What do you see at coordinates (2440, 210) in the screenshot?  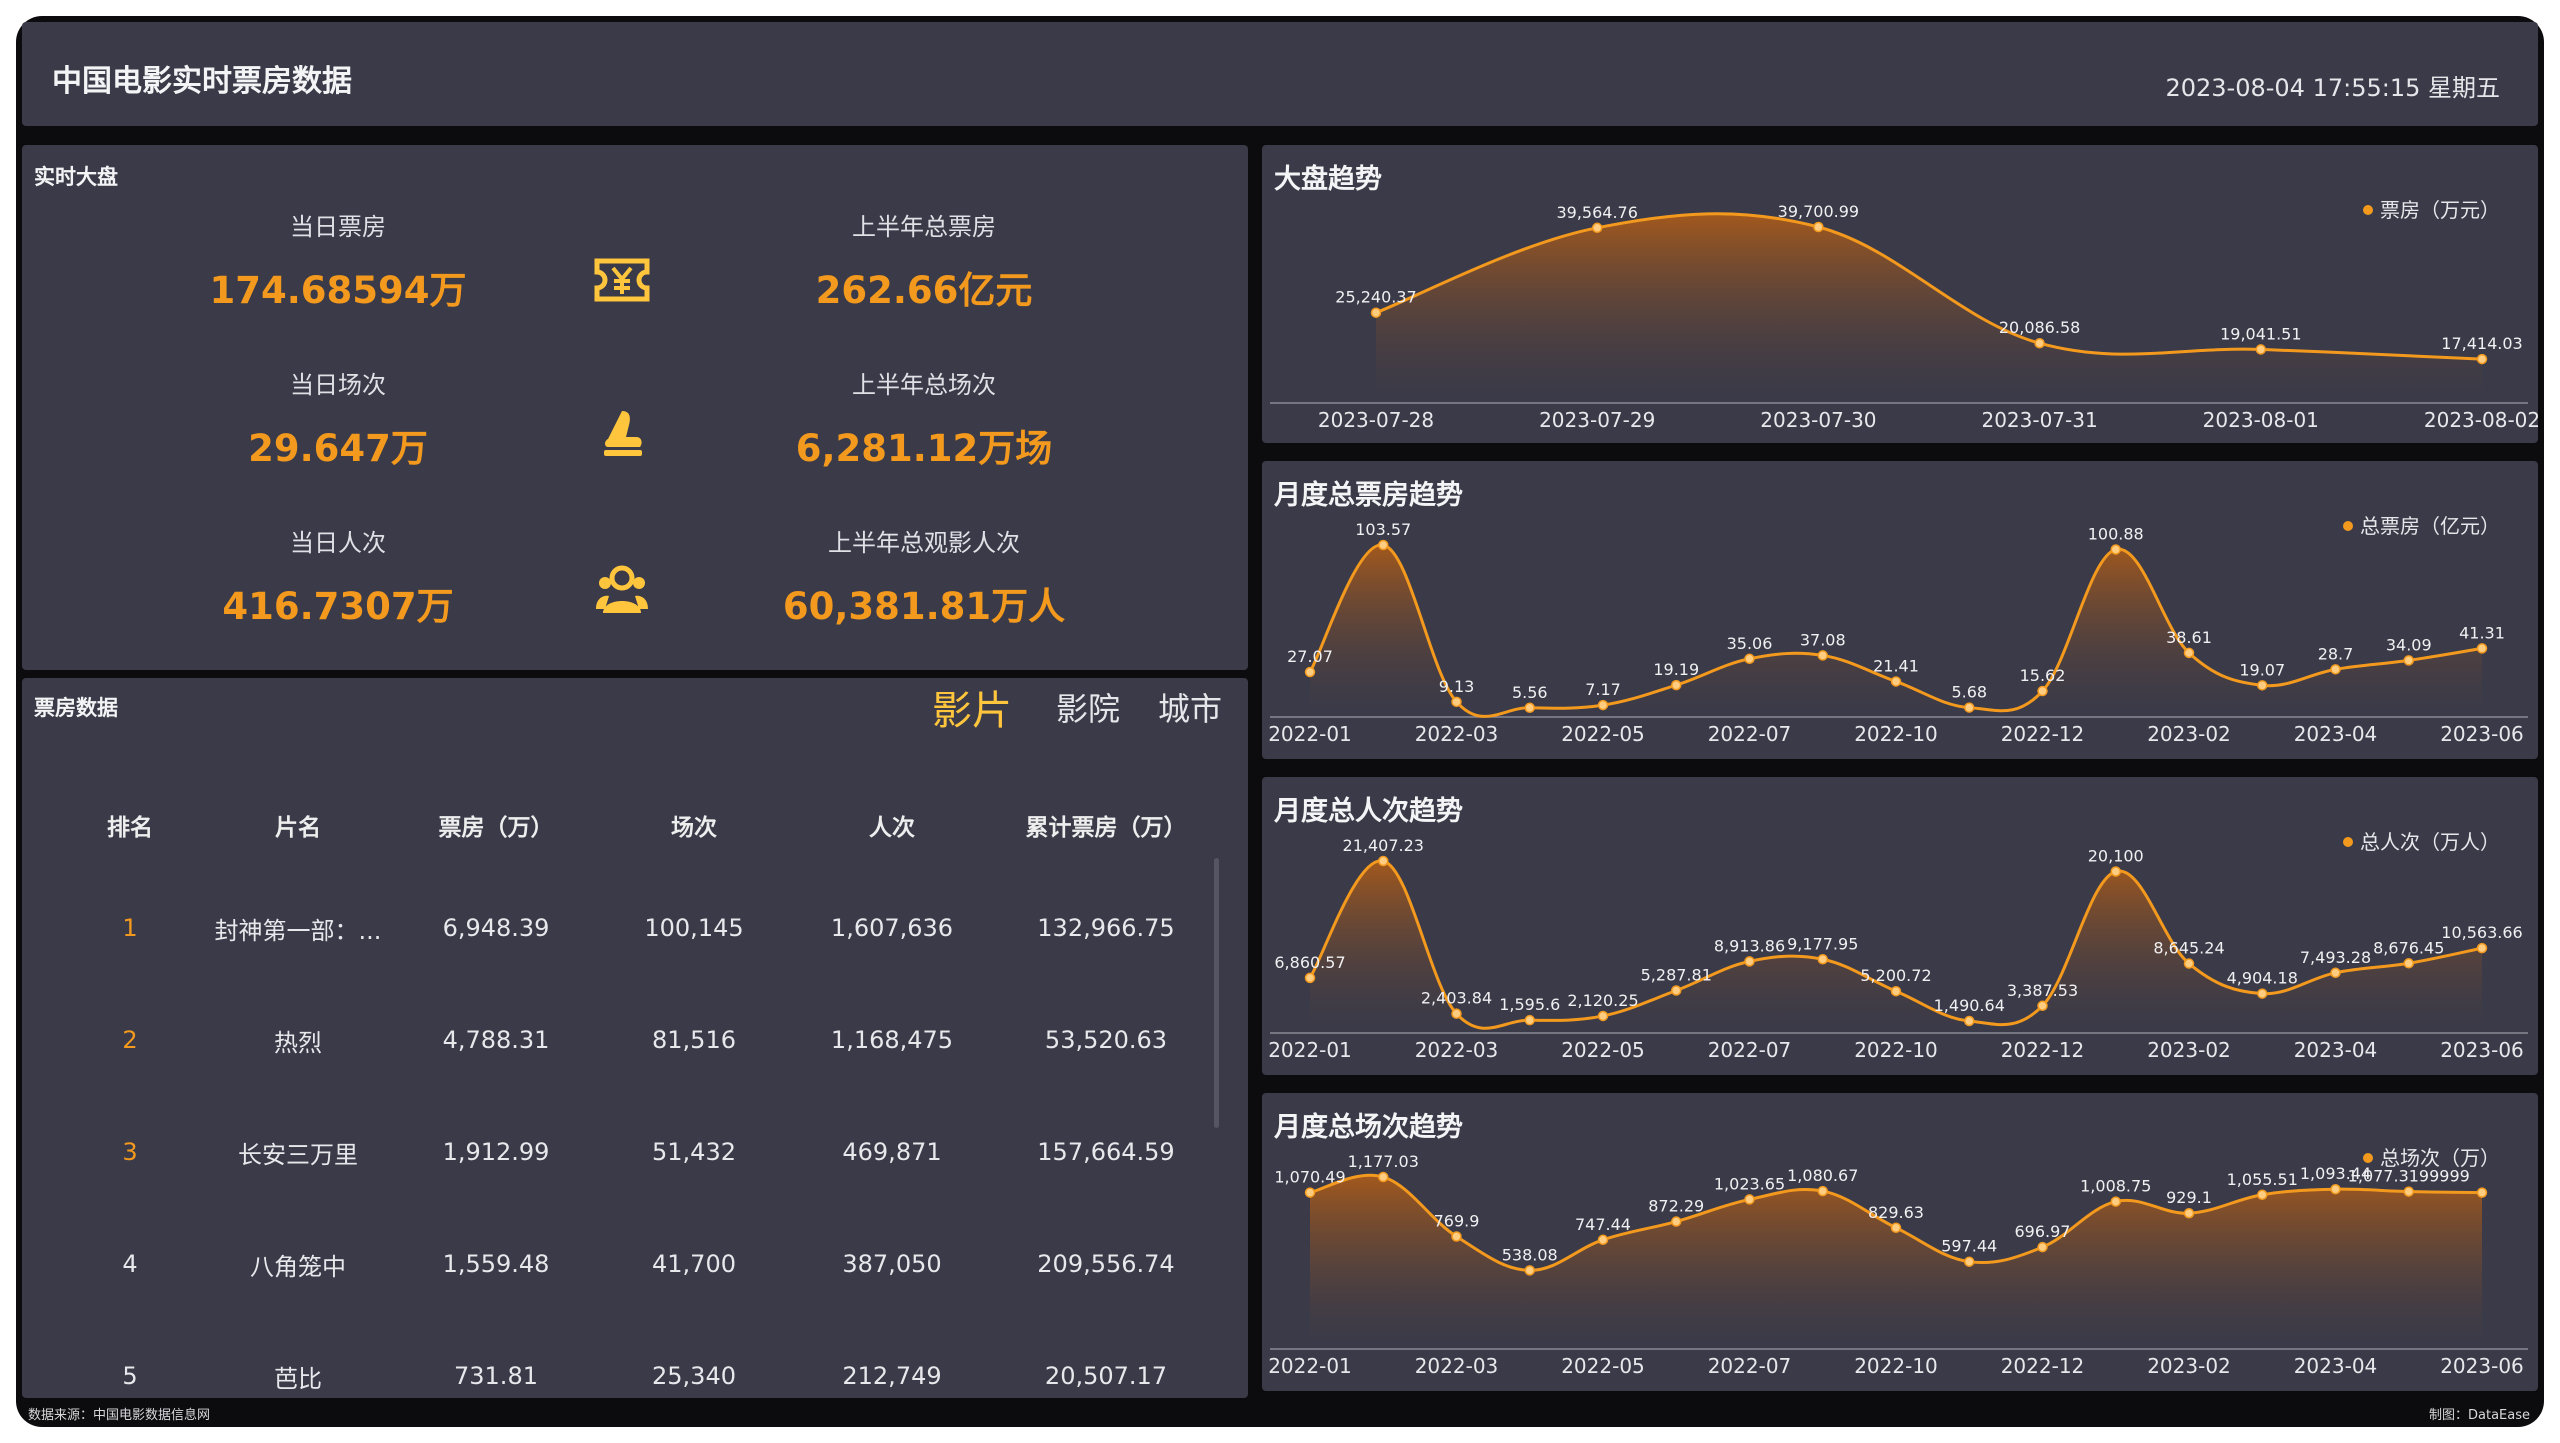 I see `legend-label: 票房（万元）` at bounding box center [2440, 210].